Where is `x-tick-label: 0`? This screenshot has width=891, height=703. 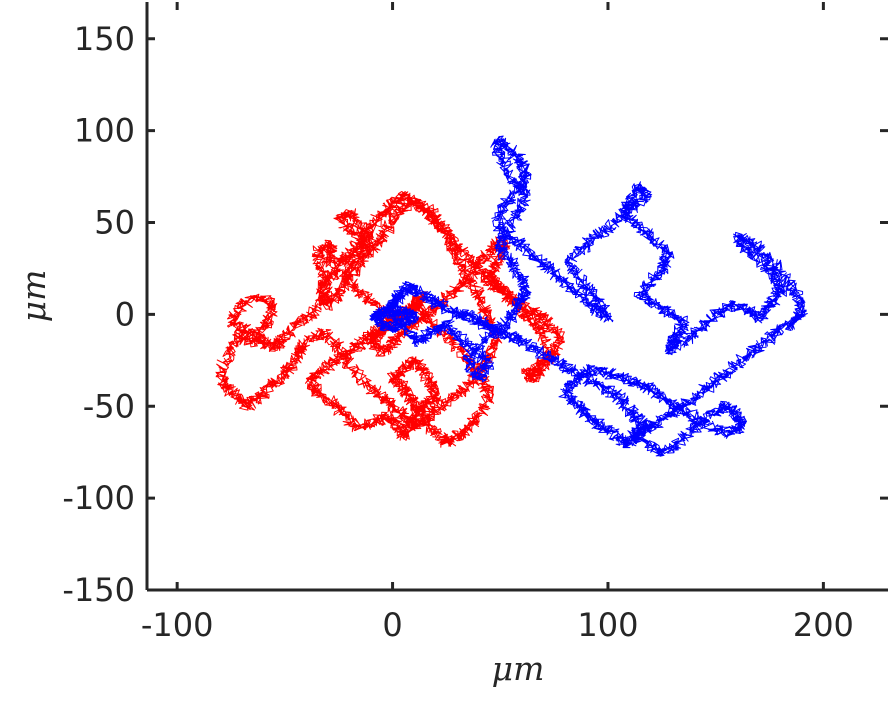 x-tick-label: 0 is located at coordinates (392, 625).